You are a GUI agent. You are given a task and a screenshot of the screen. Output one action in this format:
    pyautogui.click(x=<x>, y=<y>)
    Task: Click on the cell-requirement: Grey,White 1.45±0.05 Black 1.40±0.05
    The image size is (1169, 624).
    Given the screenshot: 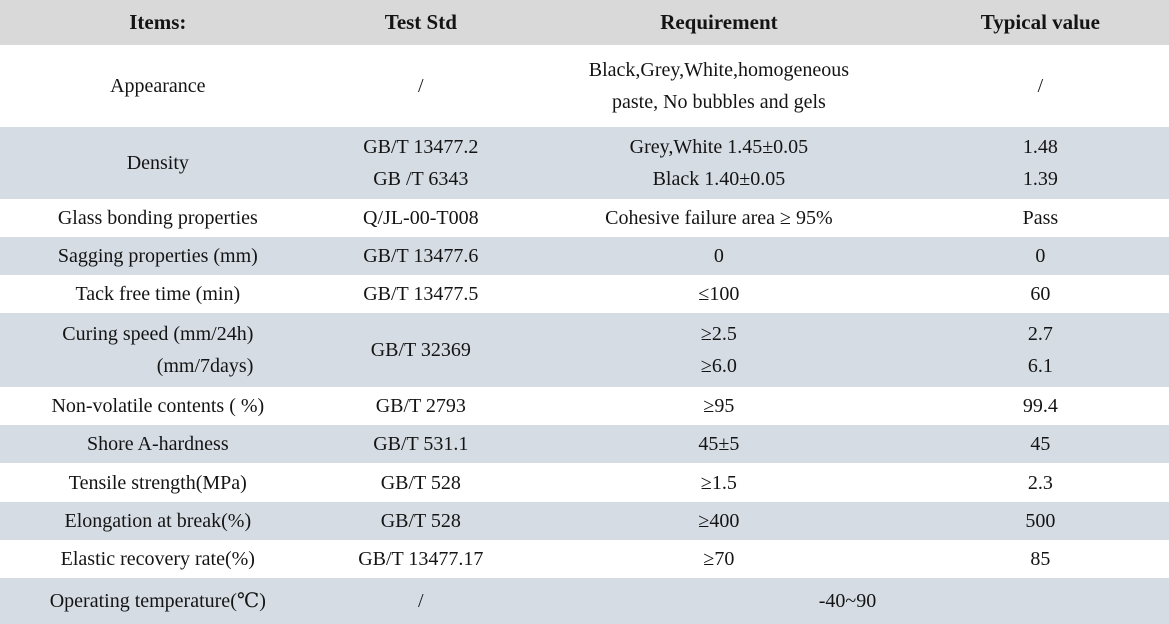 What is the action you would take?
    pyautogui.click(x=719, y=163)
    